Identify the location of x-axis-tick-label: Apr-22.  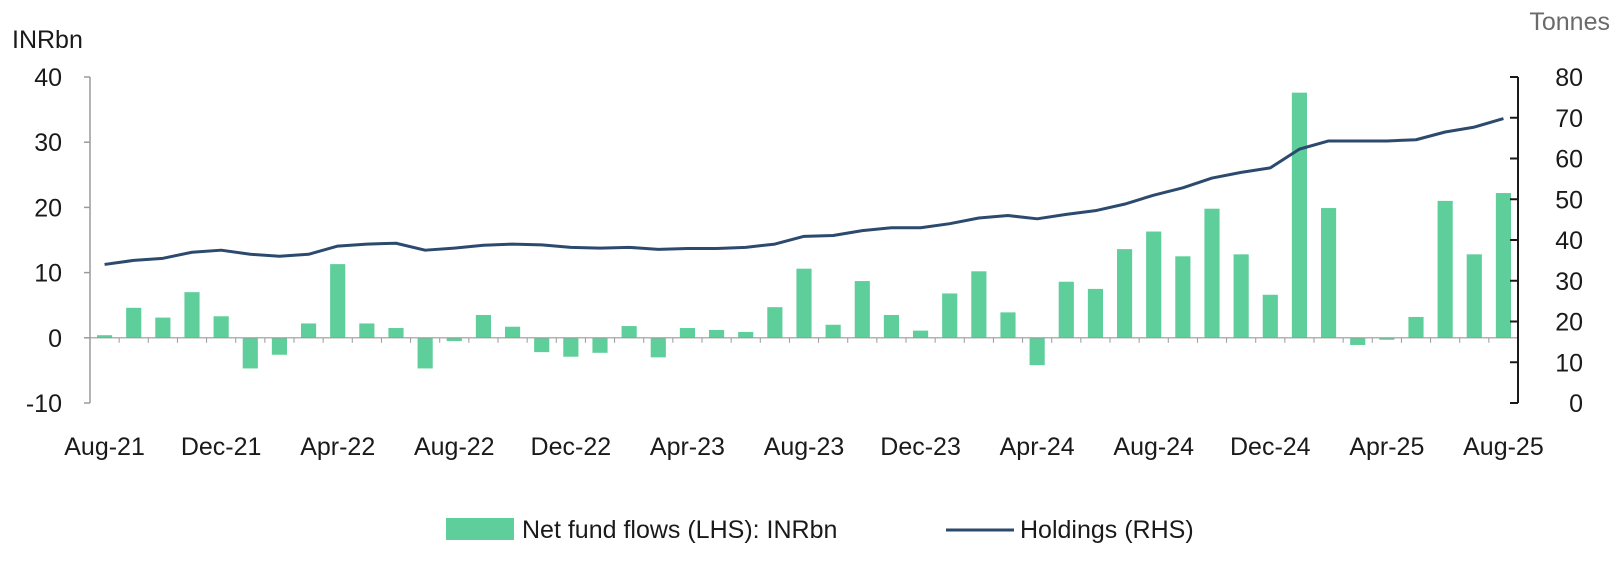
(337, 447).